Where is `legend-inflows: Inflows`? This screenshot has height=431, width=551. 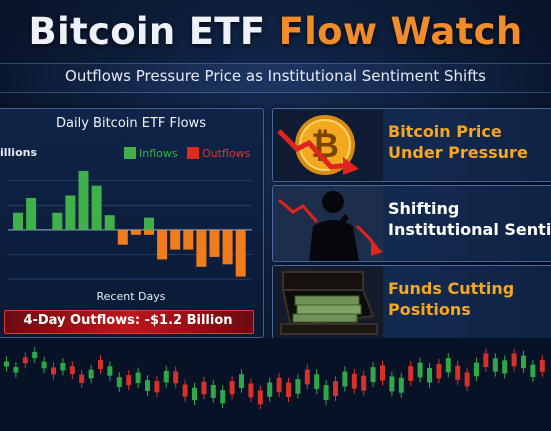
legend-inflows: Inflows is located at coordinates (151, 153).